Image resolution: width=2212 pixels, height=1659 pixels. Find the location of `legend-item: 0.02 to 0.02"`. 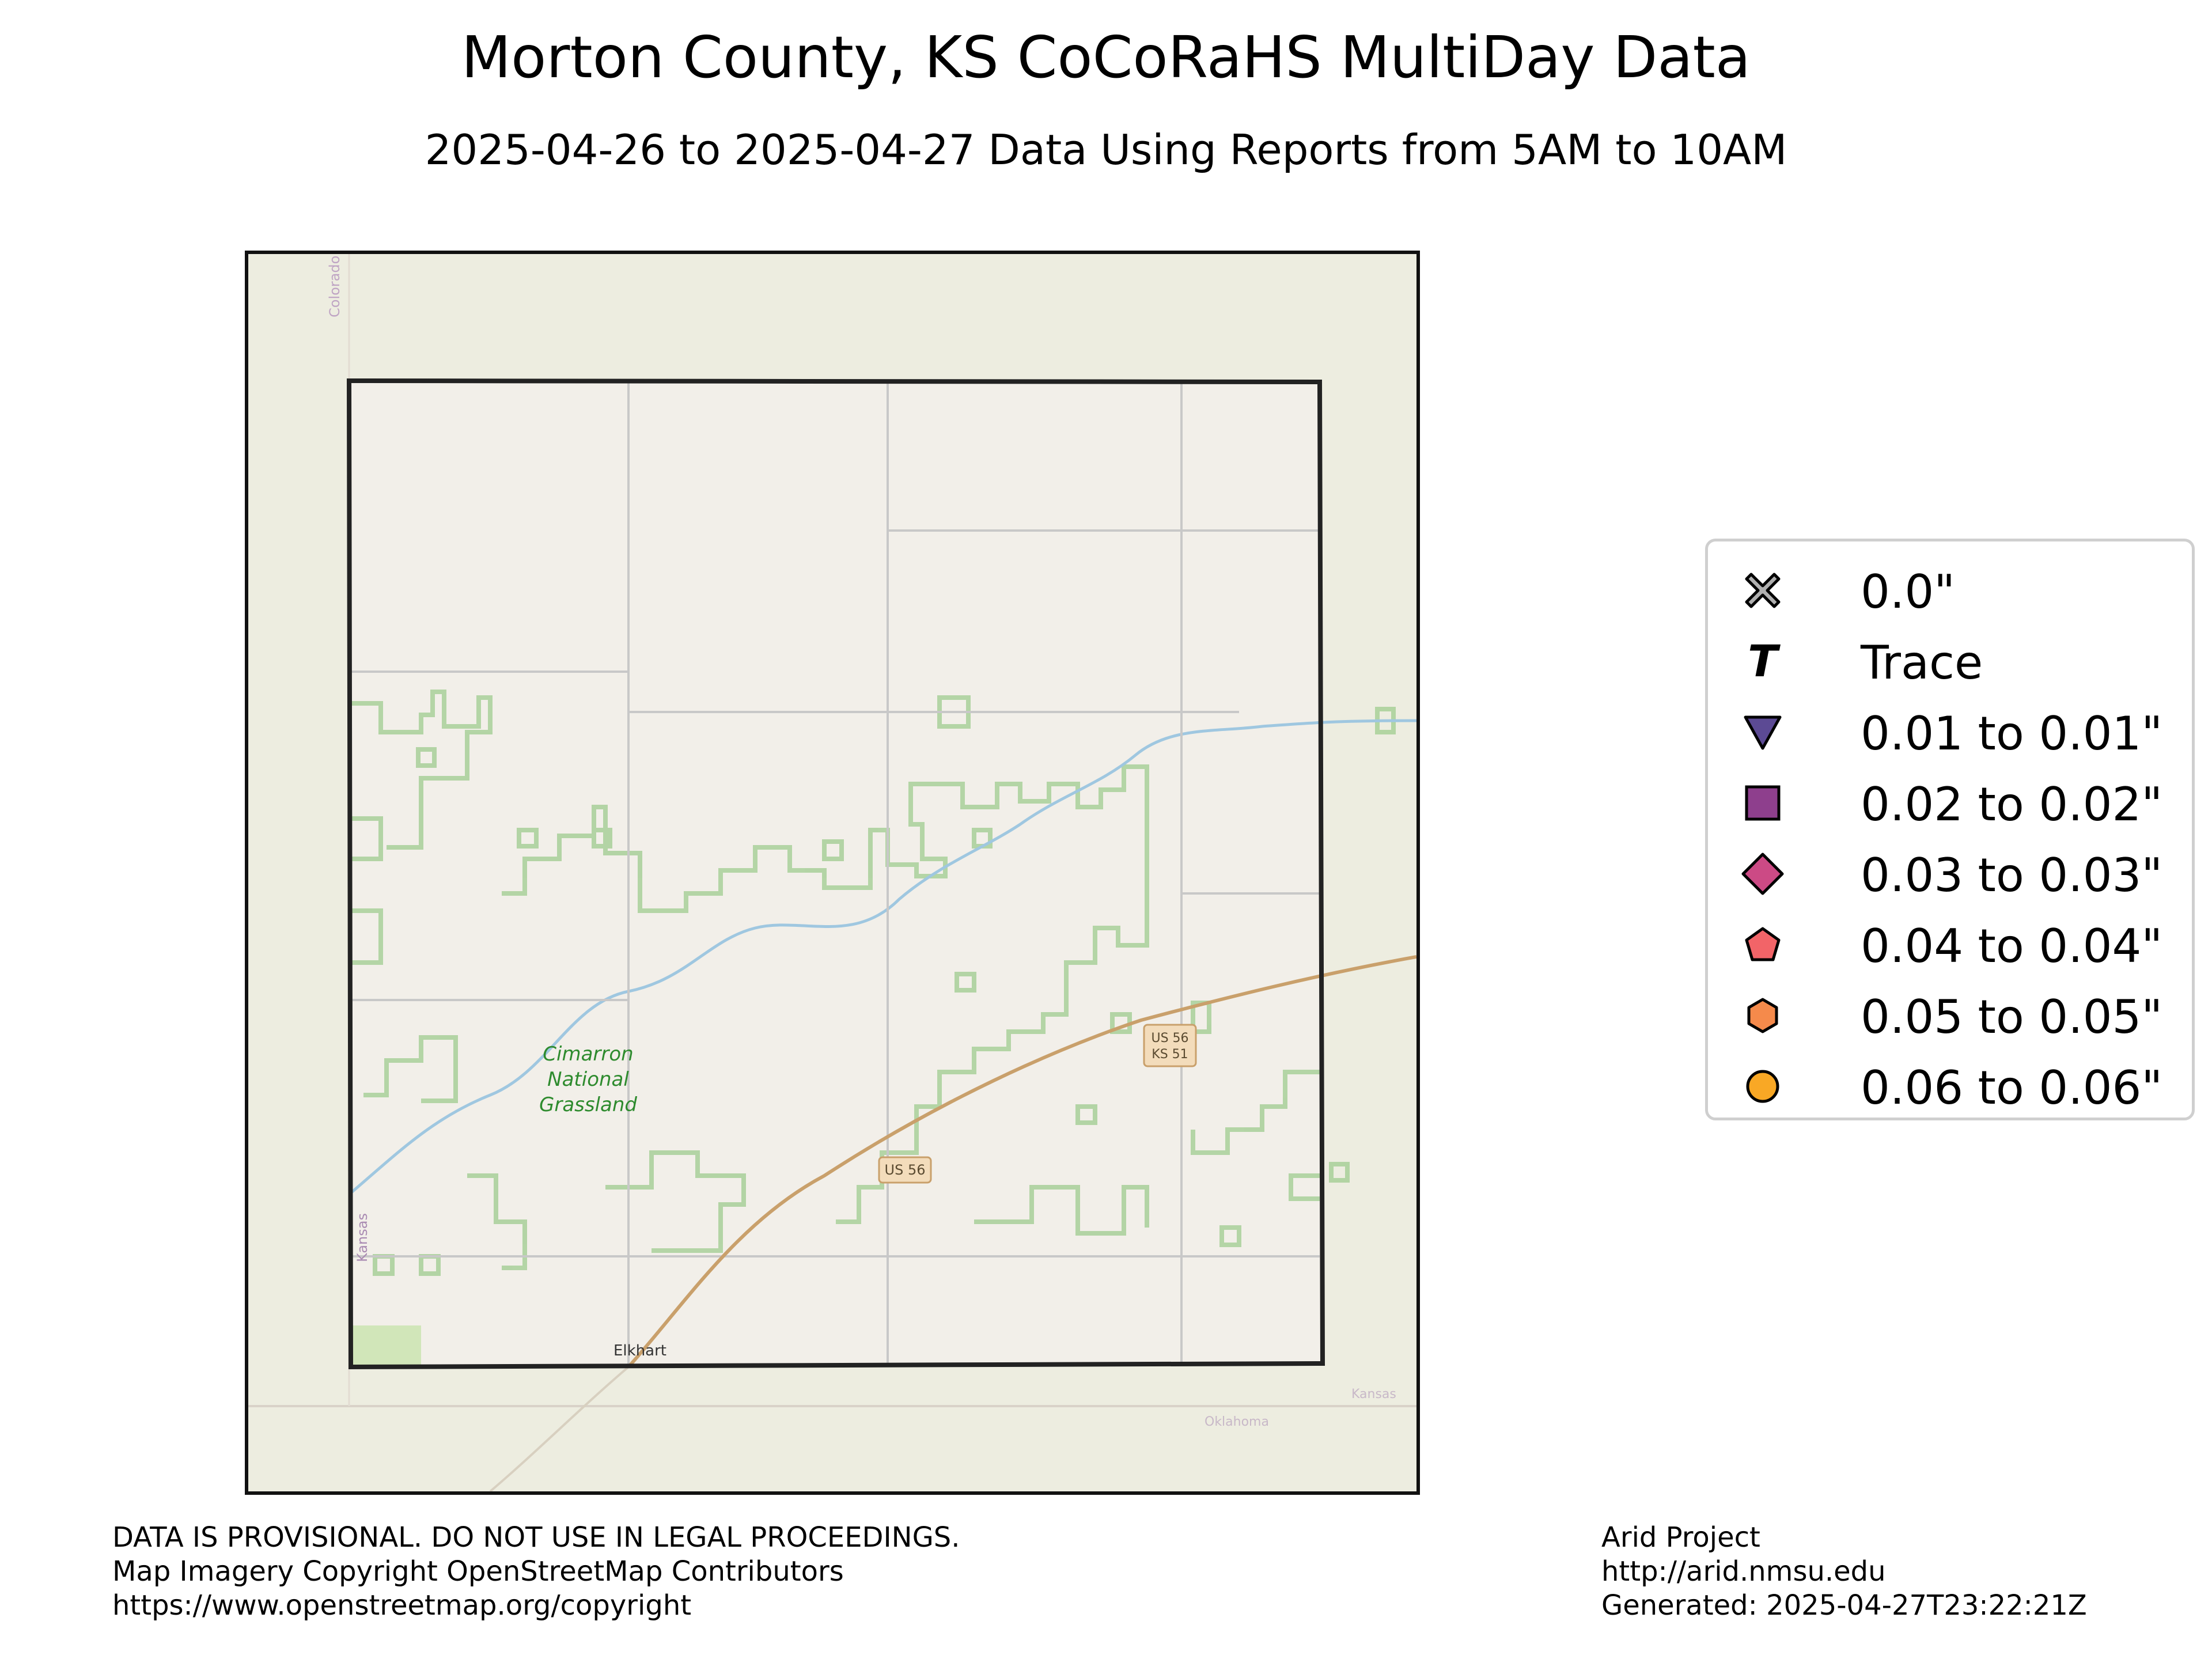

legend-item: 0.02 to 0.02" is located at coordinates (1950, 798).